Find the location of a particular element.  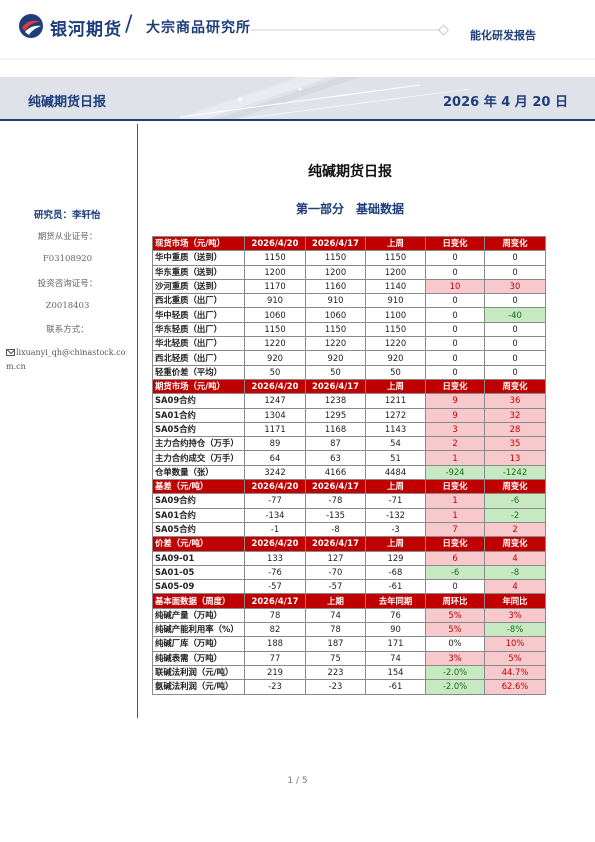

change-cell: 3% is located at coordinates (455, 658).